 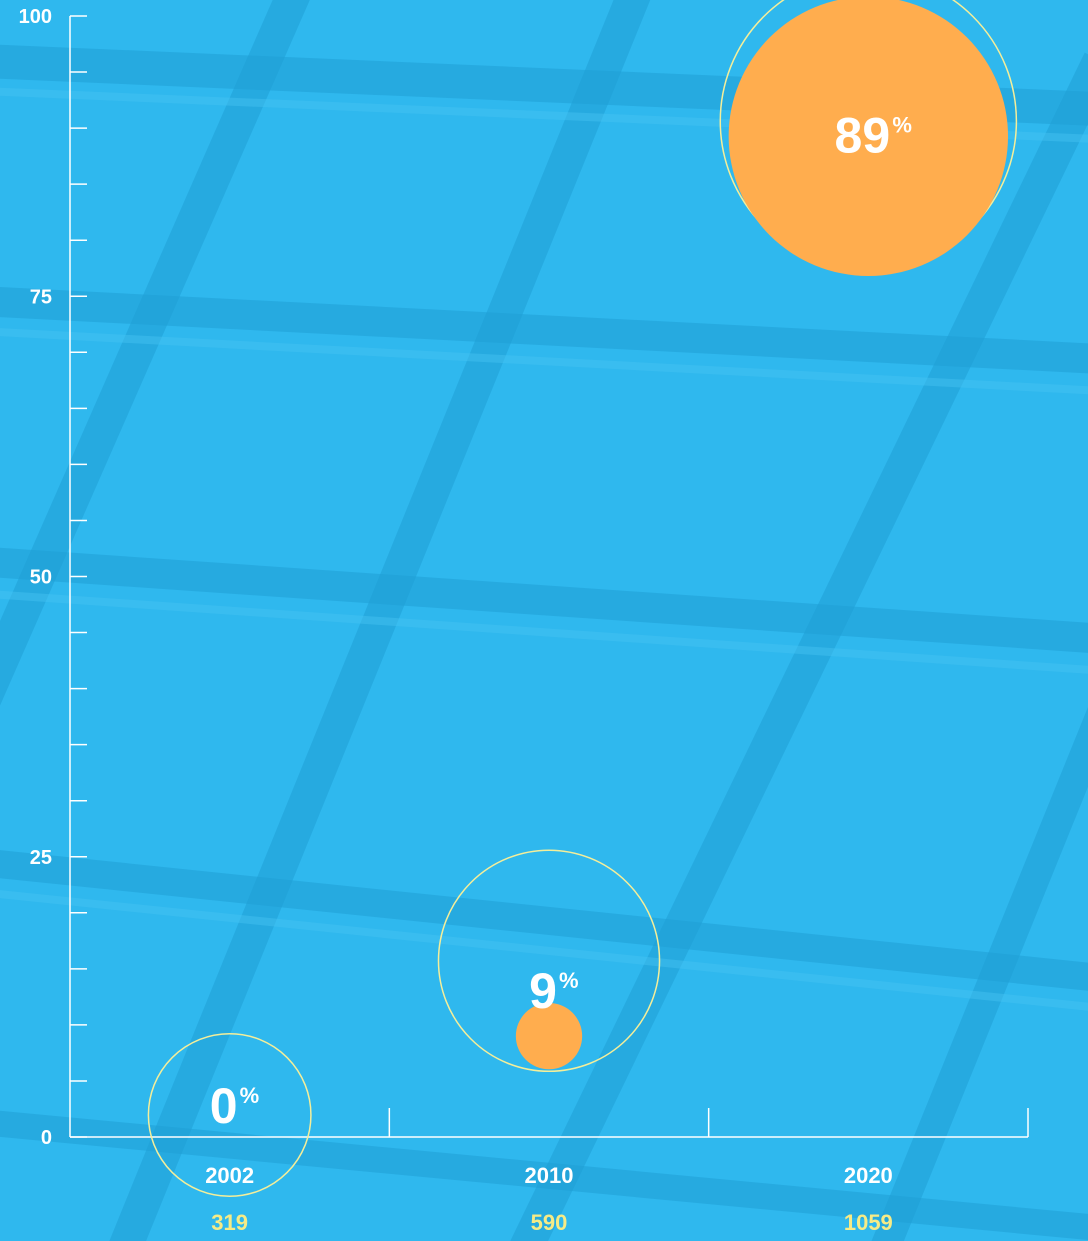 I want to click on y-tick-label: 50, so click(x=41, y=578).